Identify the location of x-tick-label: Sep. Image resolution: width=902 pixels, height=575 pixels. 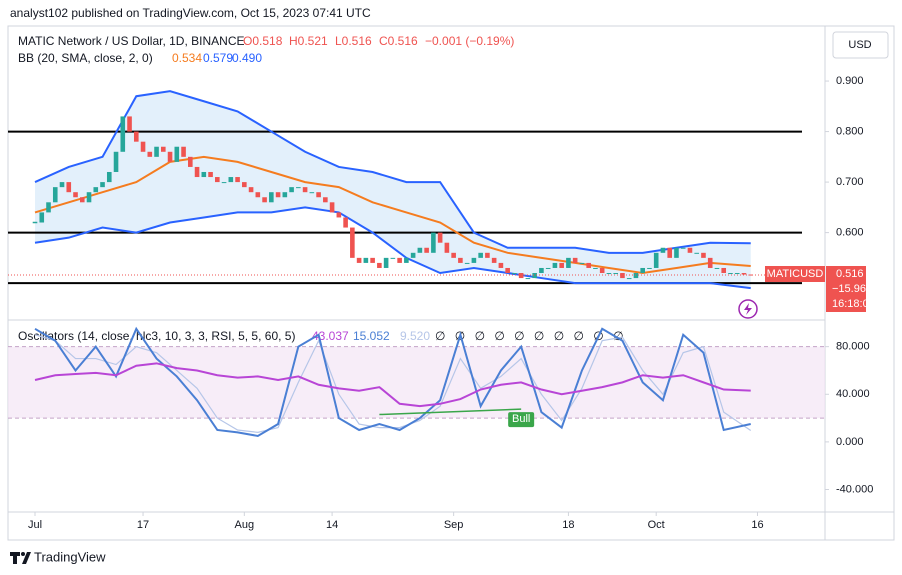
(454, 525).